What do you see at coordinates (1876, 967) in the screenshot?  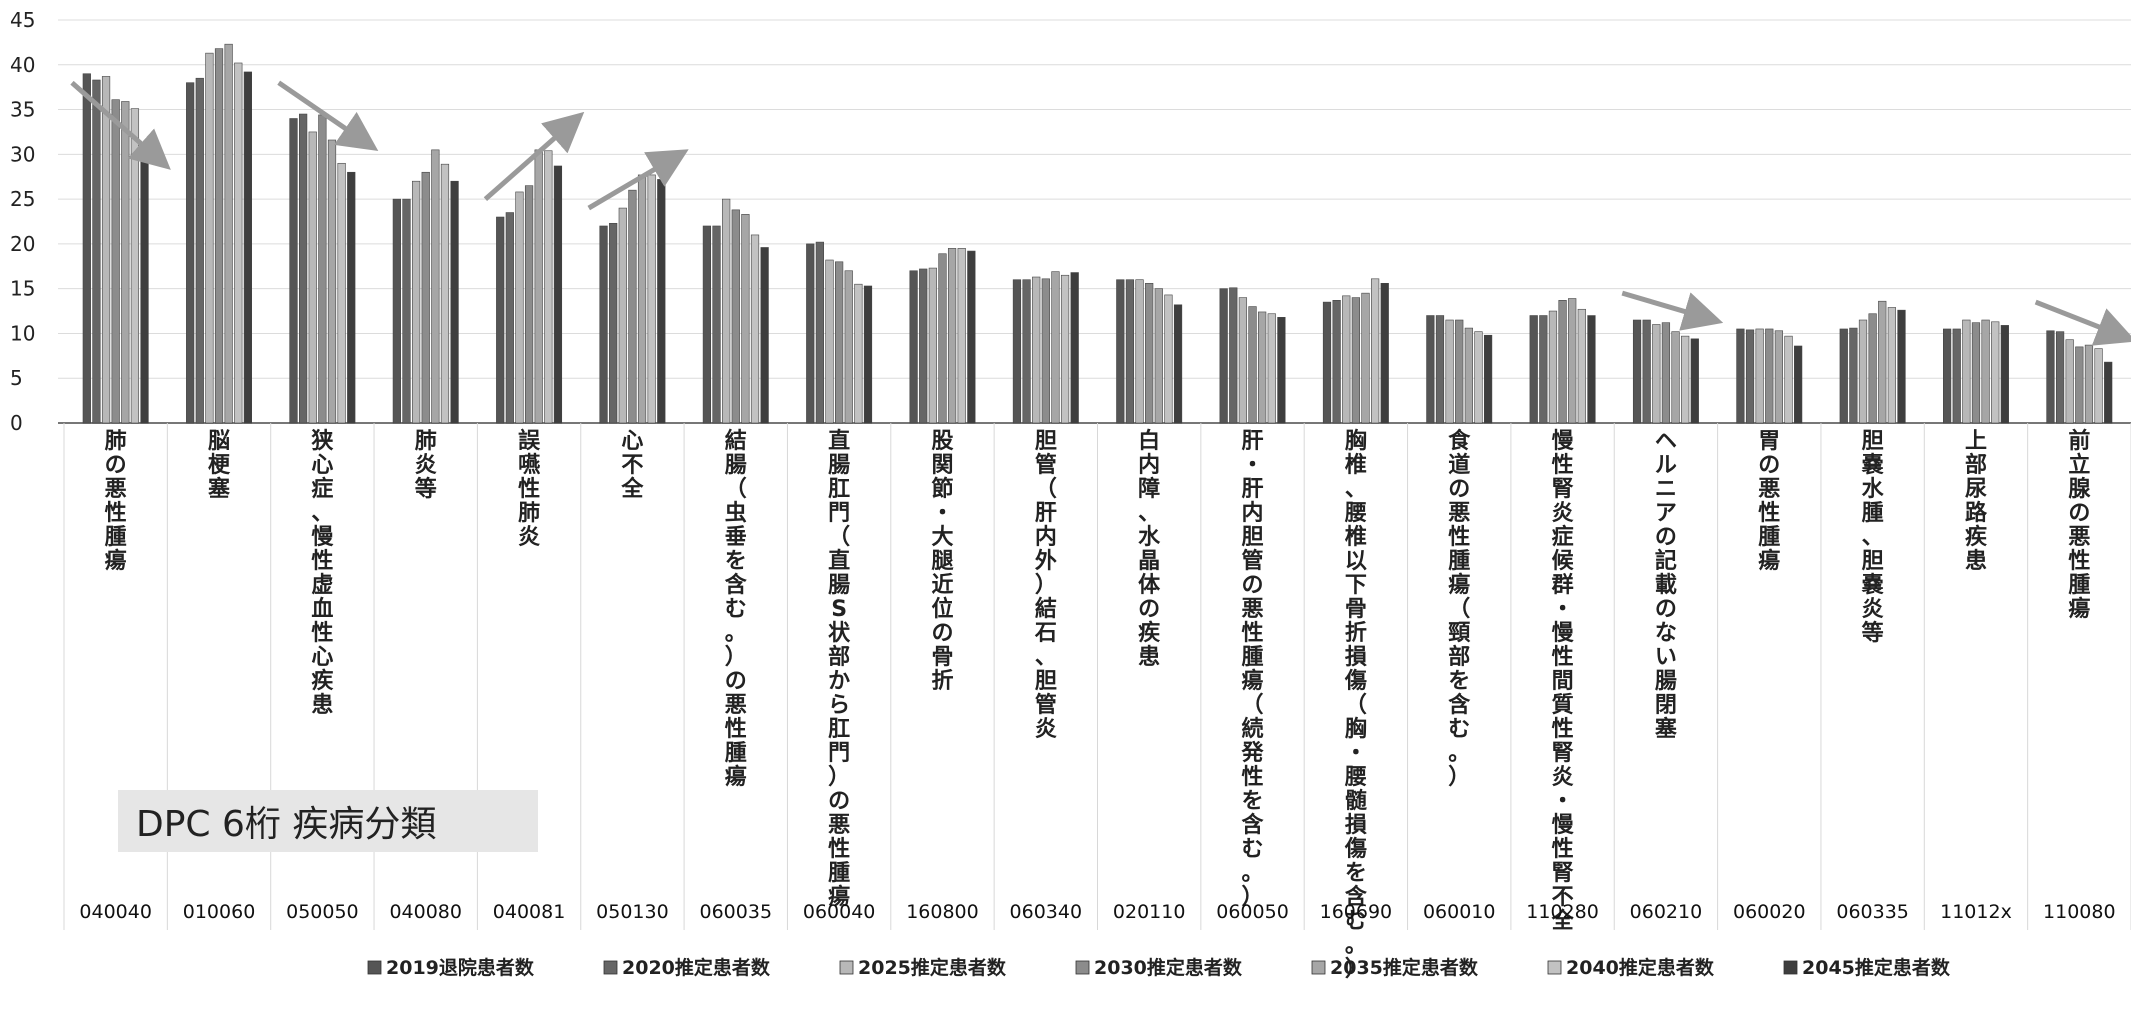 I see `legend-label: 2045推定患者数` at bounding box center [1876, 967].